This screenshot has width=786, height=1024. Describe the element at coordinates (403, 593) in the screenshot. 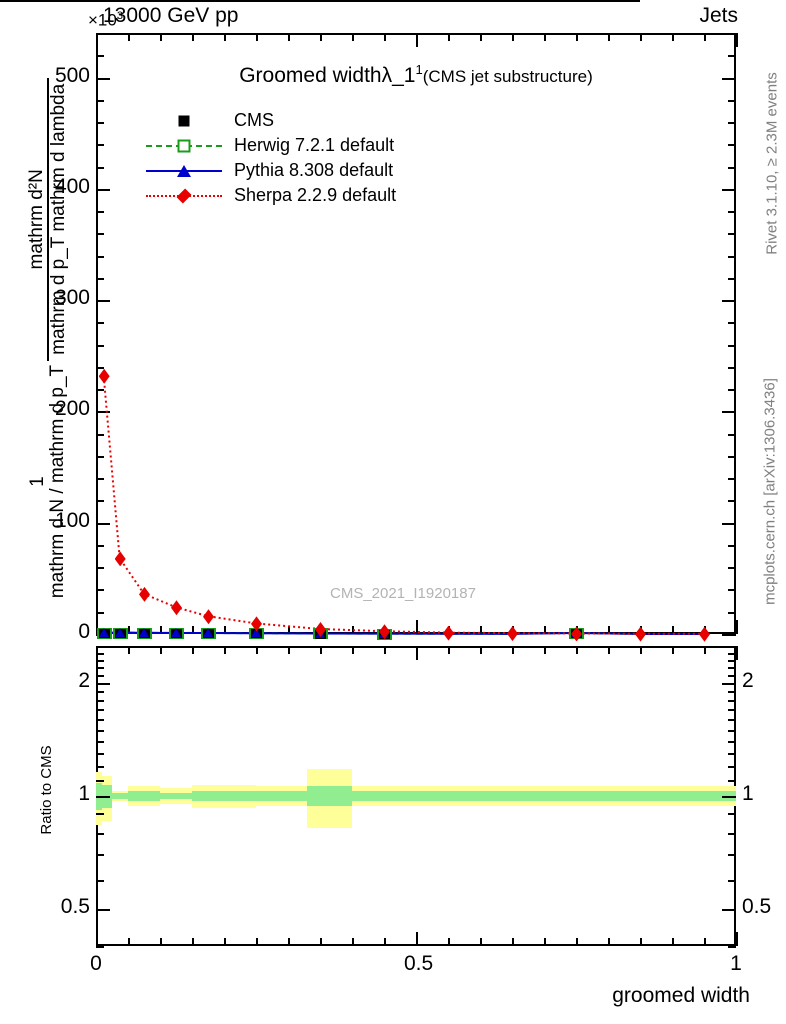

I see `analysis-id-watermark: CMS_2021_I1920187` at that location.